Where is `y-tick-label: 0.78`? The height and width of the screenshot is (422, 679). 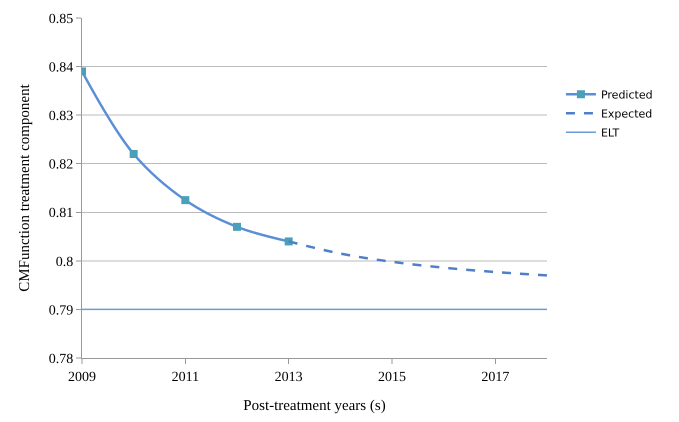 y-tick-label: 0.78 is located at coordinates (61, 359).